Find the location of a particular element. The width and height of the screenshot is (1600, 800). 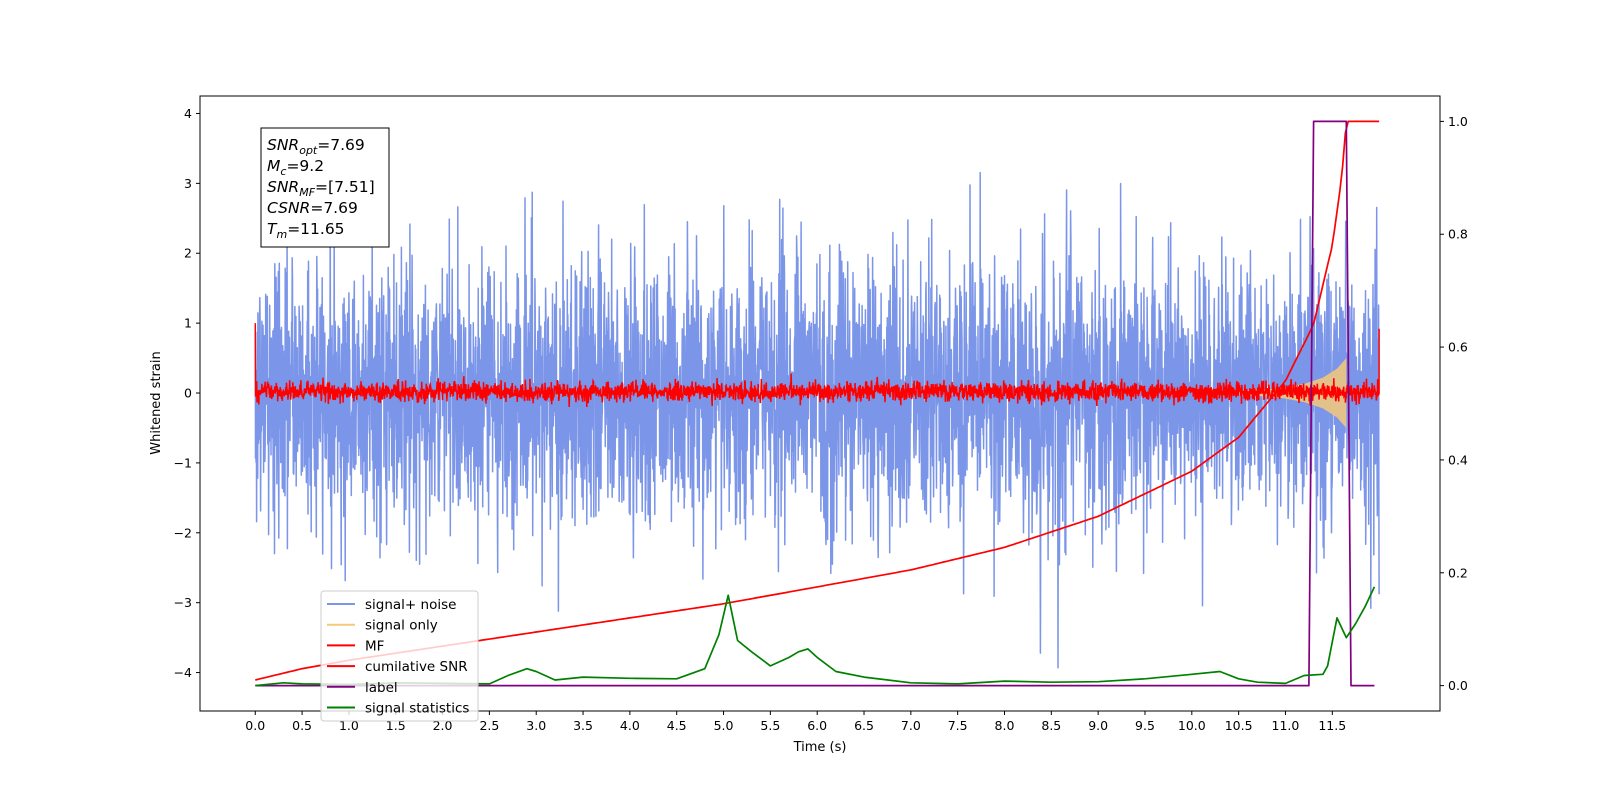

x-tick-label: 9.0 is located at coordinates (1098, 725).